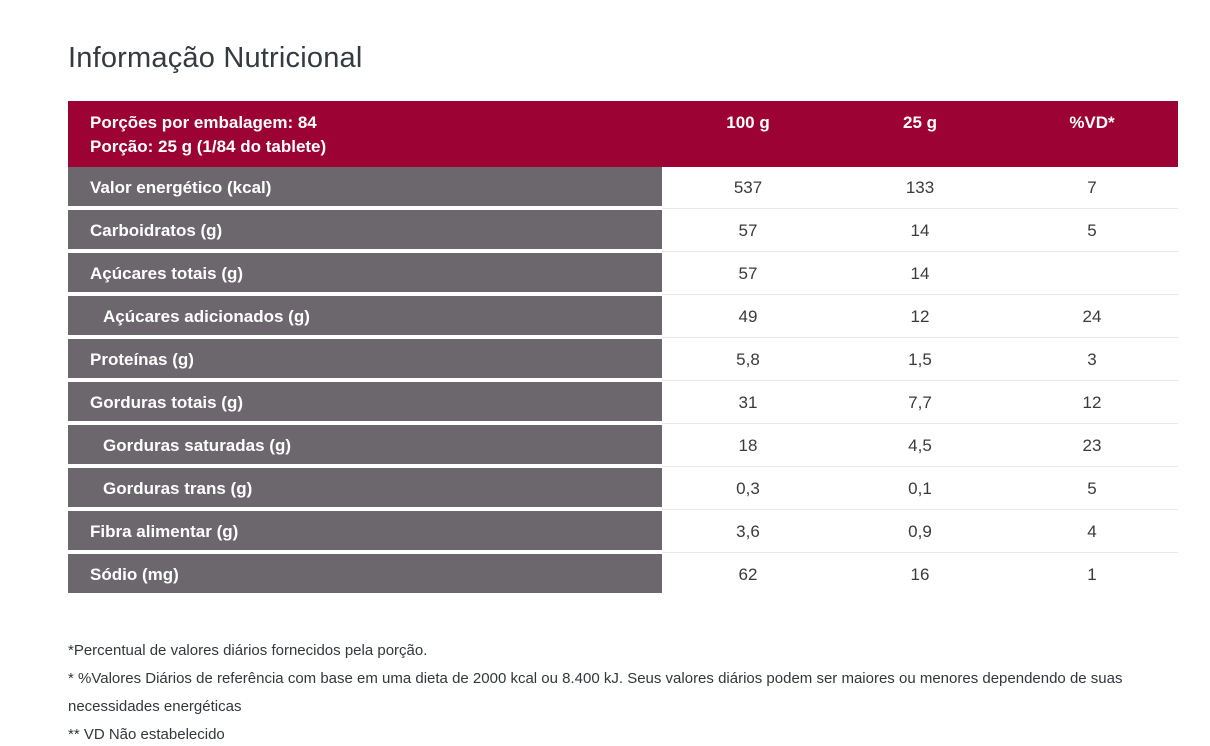 This screenshot has height=746, width=1210. I want to click on table-row: Carboidratos (g) 57 14 5, so click(623, 231).